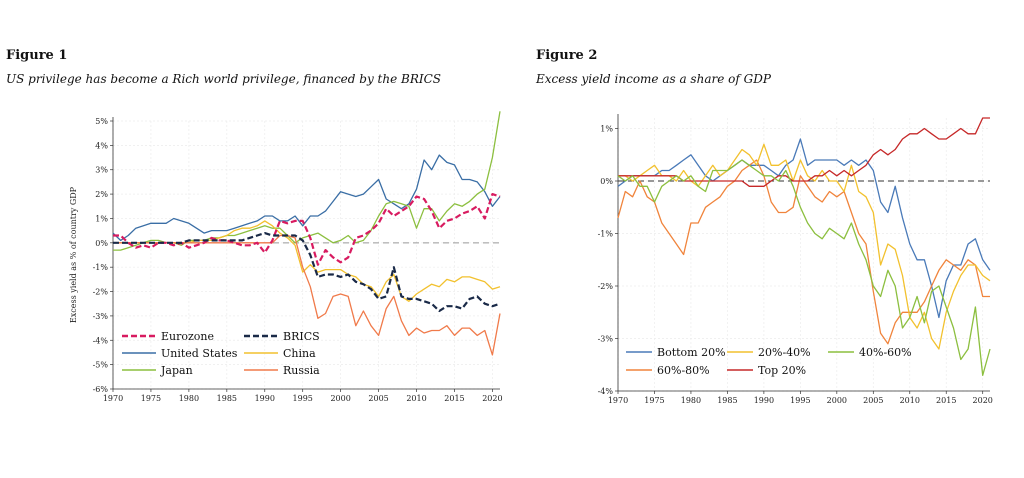 The width and height of the screenshot is (1024, 478). I want to click on series-line-japan, so click(307, 181).